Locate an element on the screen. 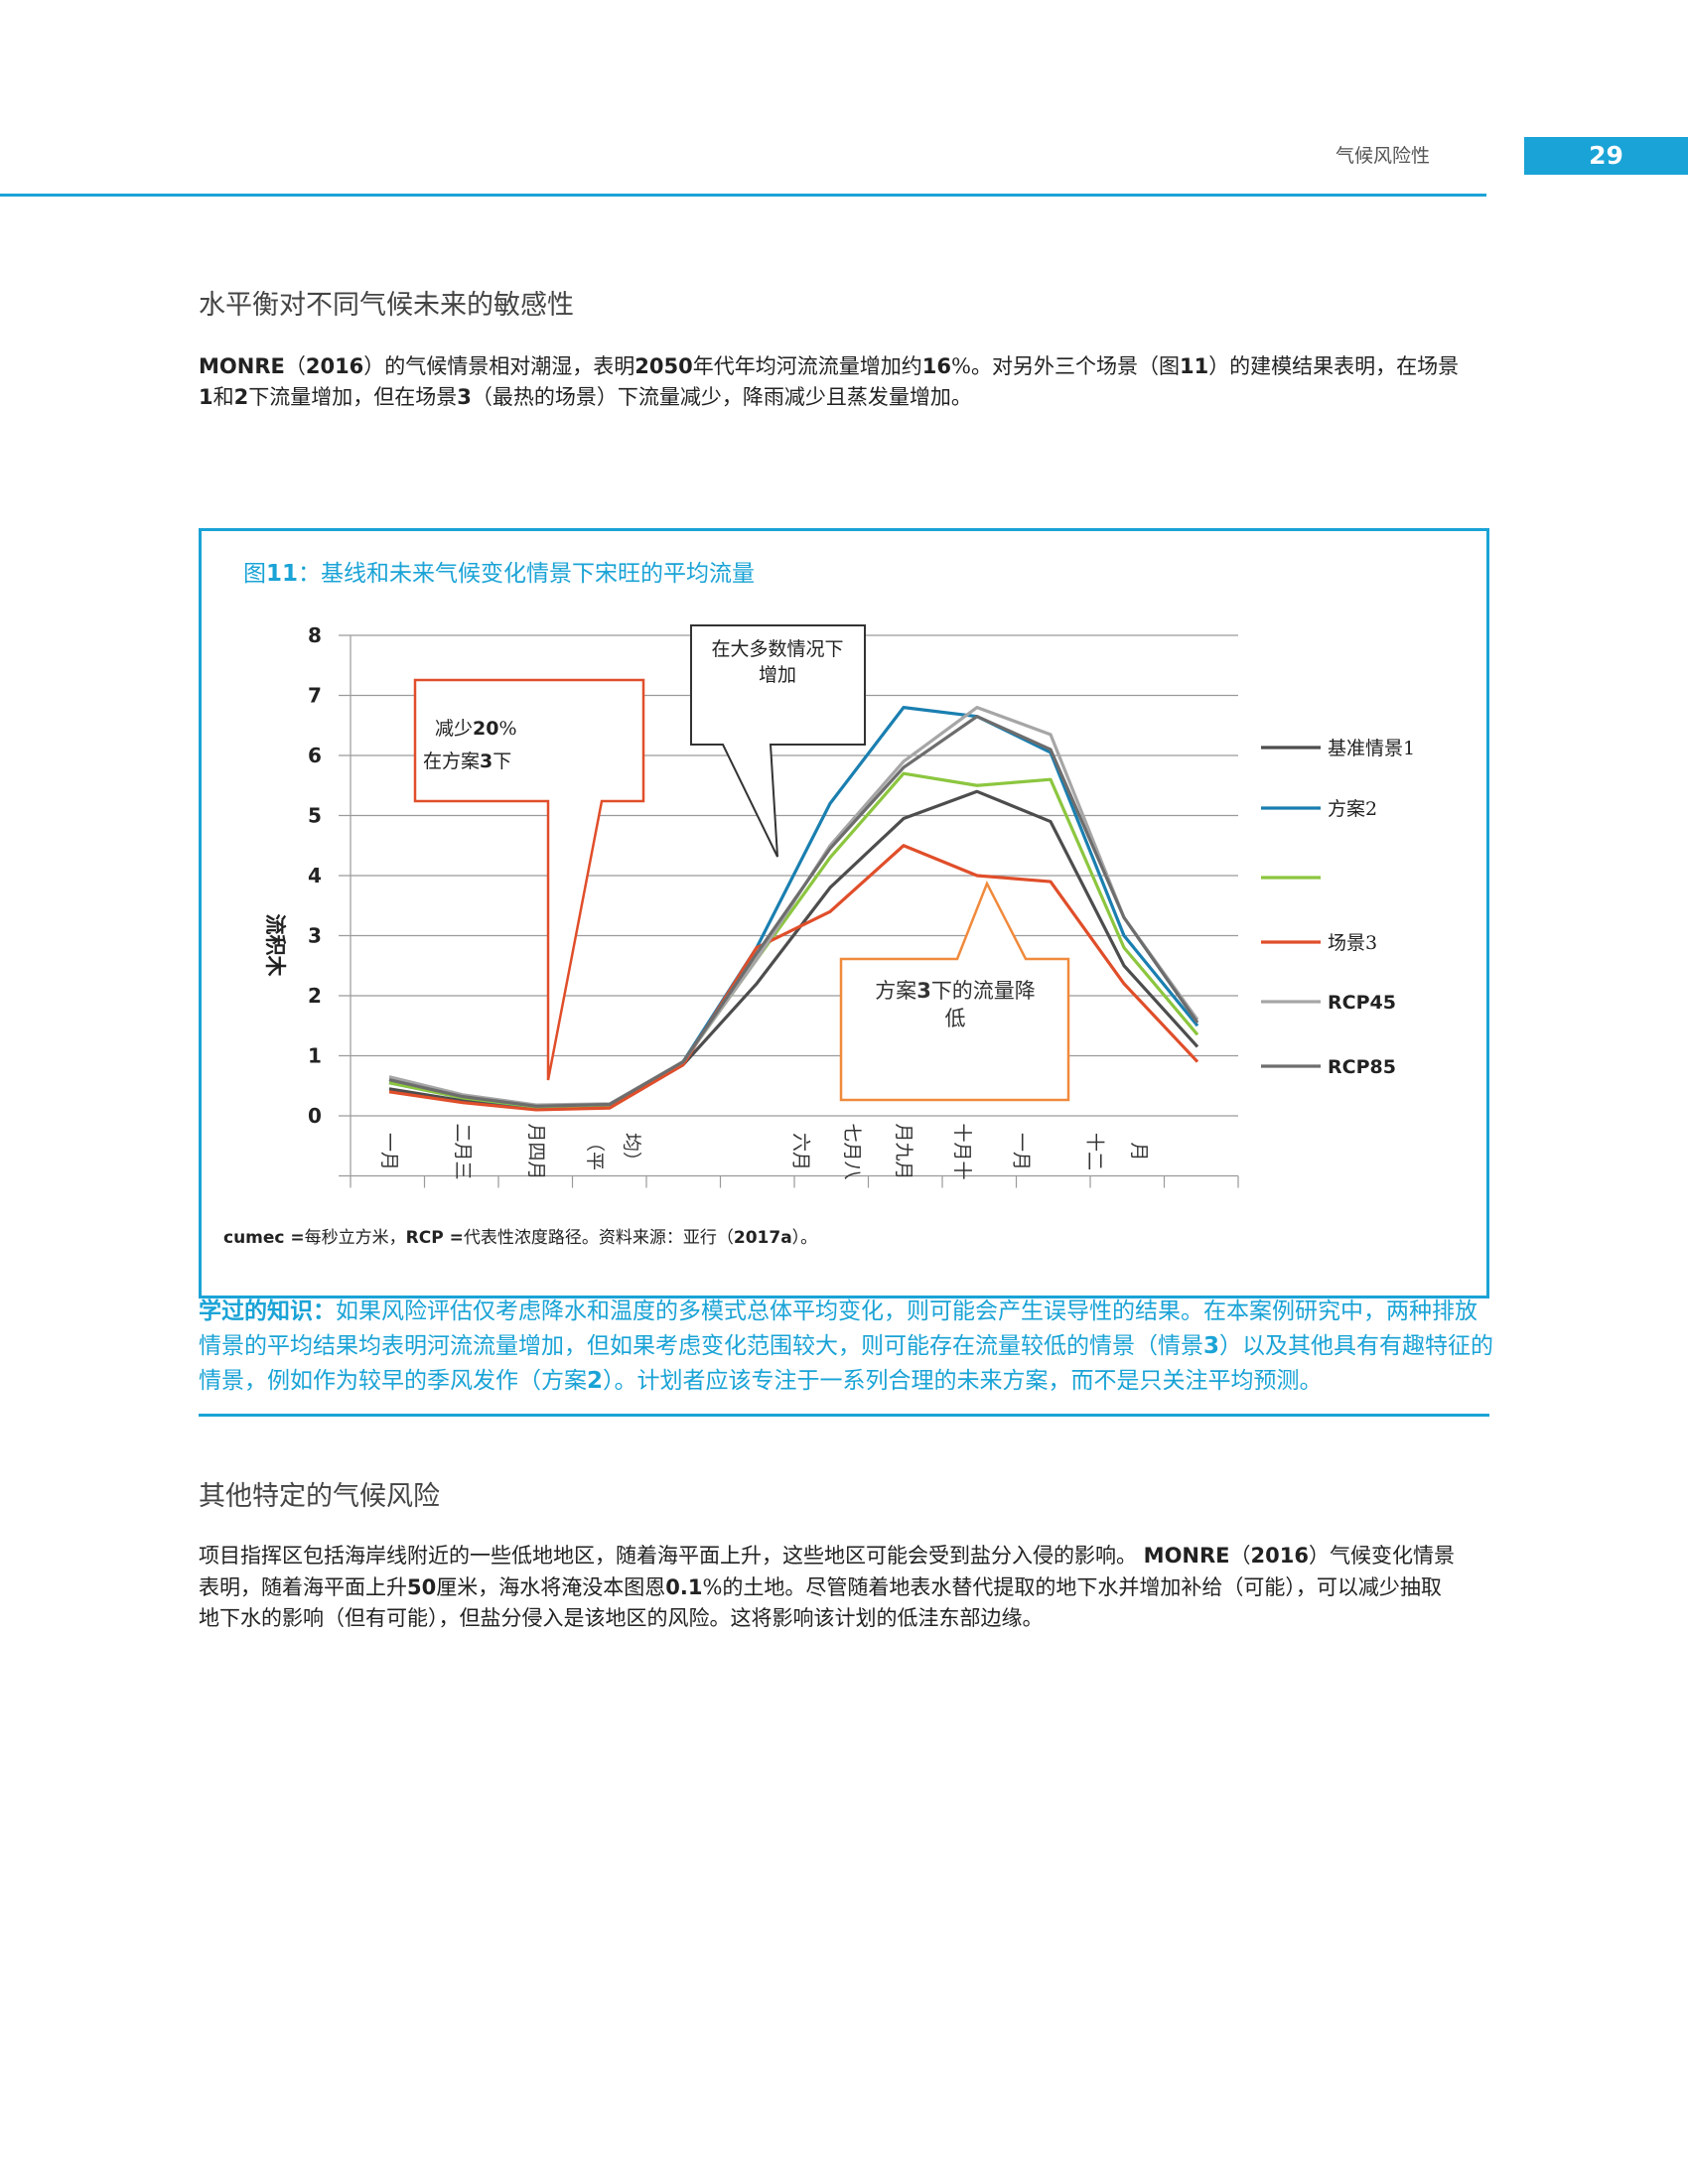 The width and height of the screenshot is (1688, 2184). callout-decrease-box is located at coordinates (529, 879).